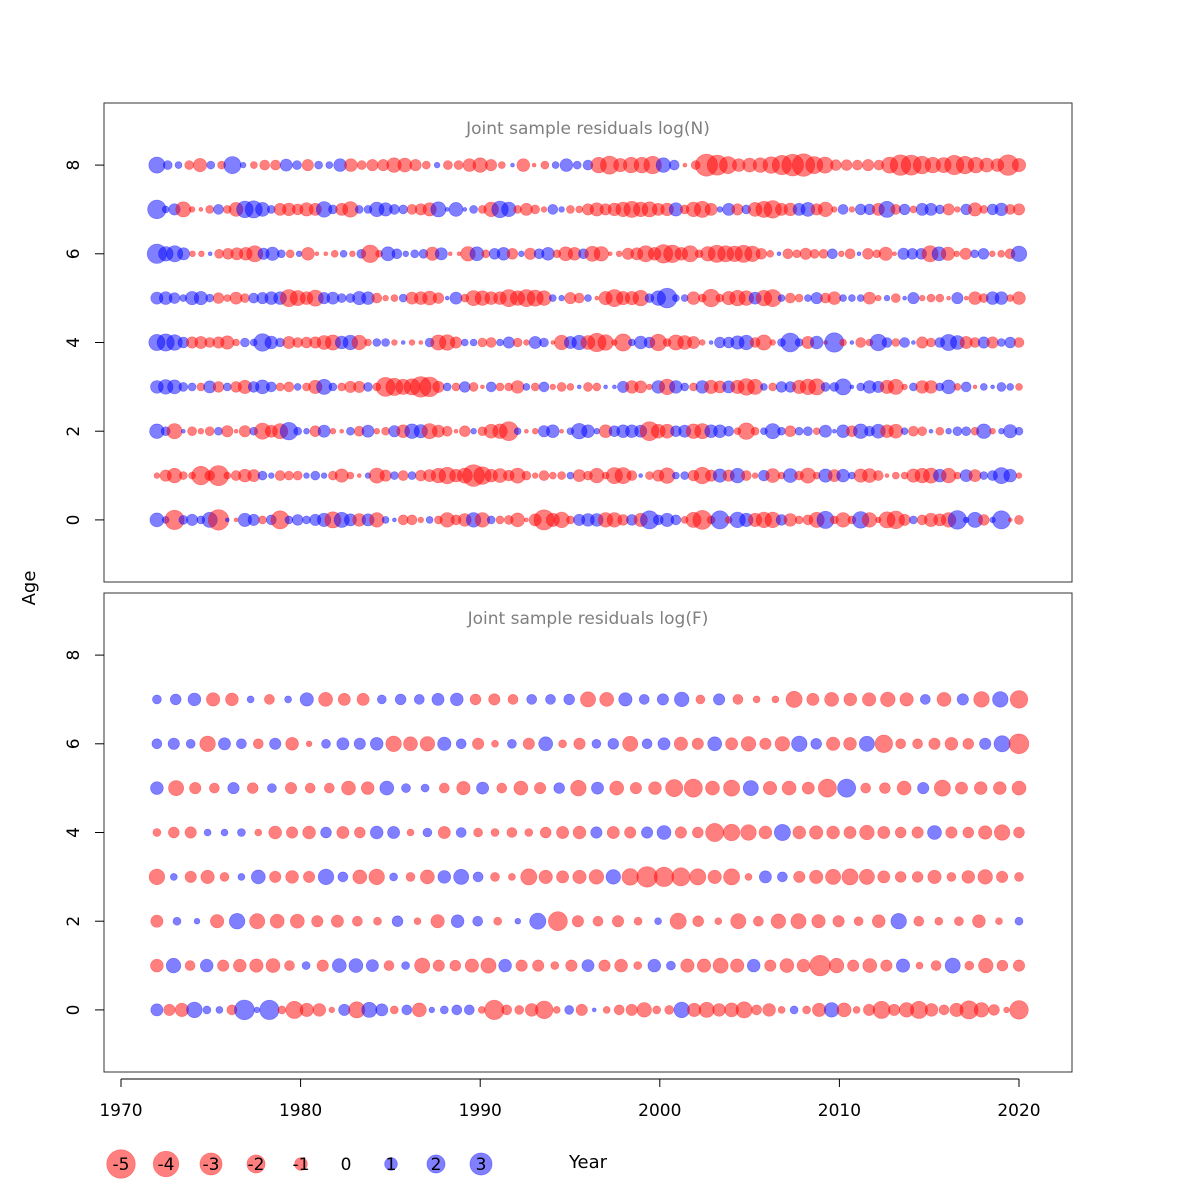 The height and width of the screenshot is (1200, 1200). I want to click on legend-item: -4, so click(166, 1164).